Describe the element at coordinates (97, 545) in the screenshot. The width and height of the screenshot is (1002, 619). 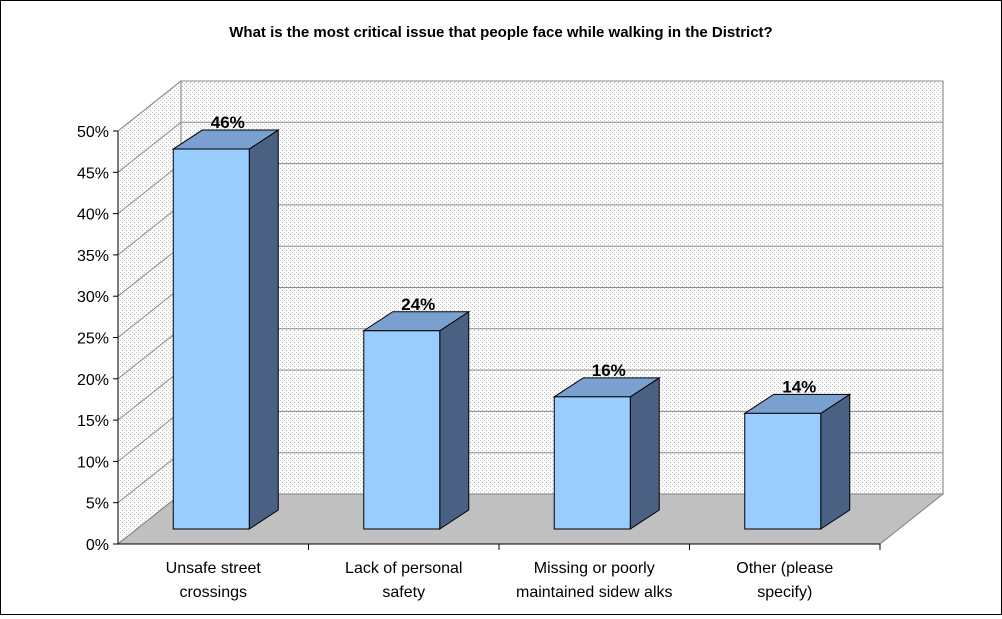
I see `y-tick-label: 0%` at that location.